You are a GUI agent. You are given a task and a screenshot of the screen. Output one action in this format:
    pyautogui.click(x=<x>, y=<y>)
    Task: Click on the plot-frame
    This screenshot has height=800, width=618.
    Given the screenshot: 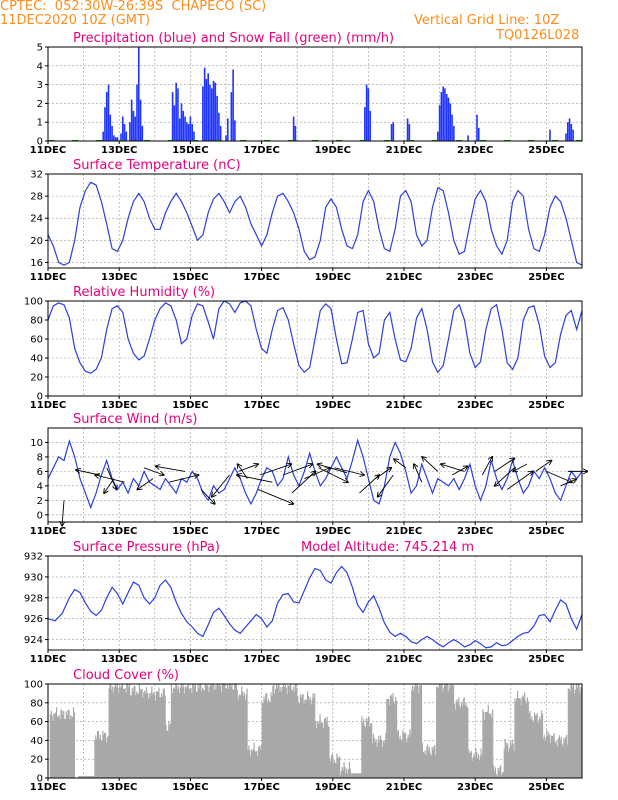 What is the action you would take?
    pyautogui.click(x=315, y=348)
    